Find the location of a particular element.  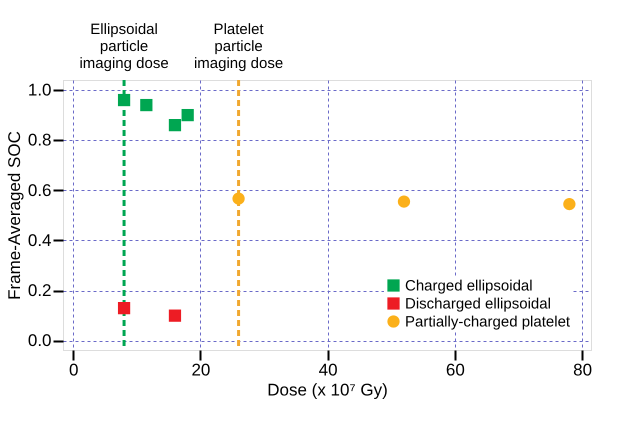

x-tick-label: 80 is located at coordinates (582, 370).